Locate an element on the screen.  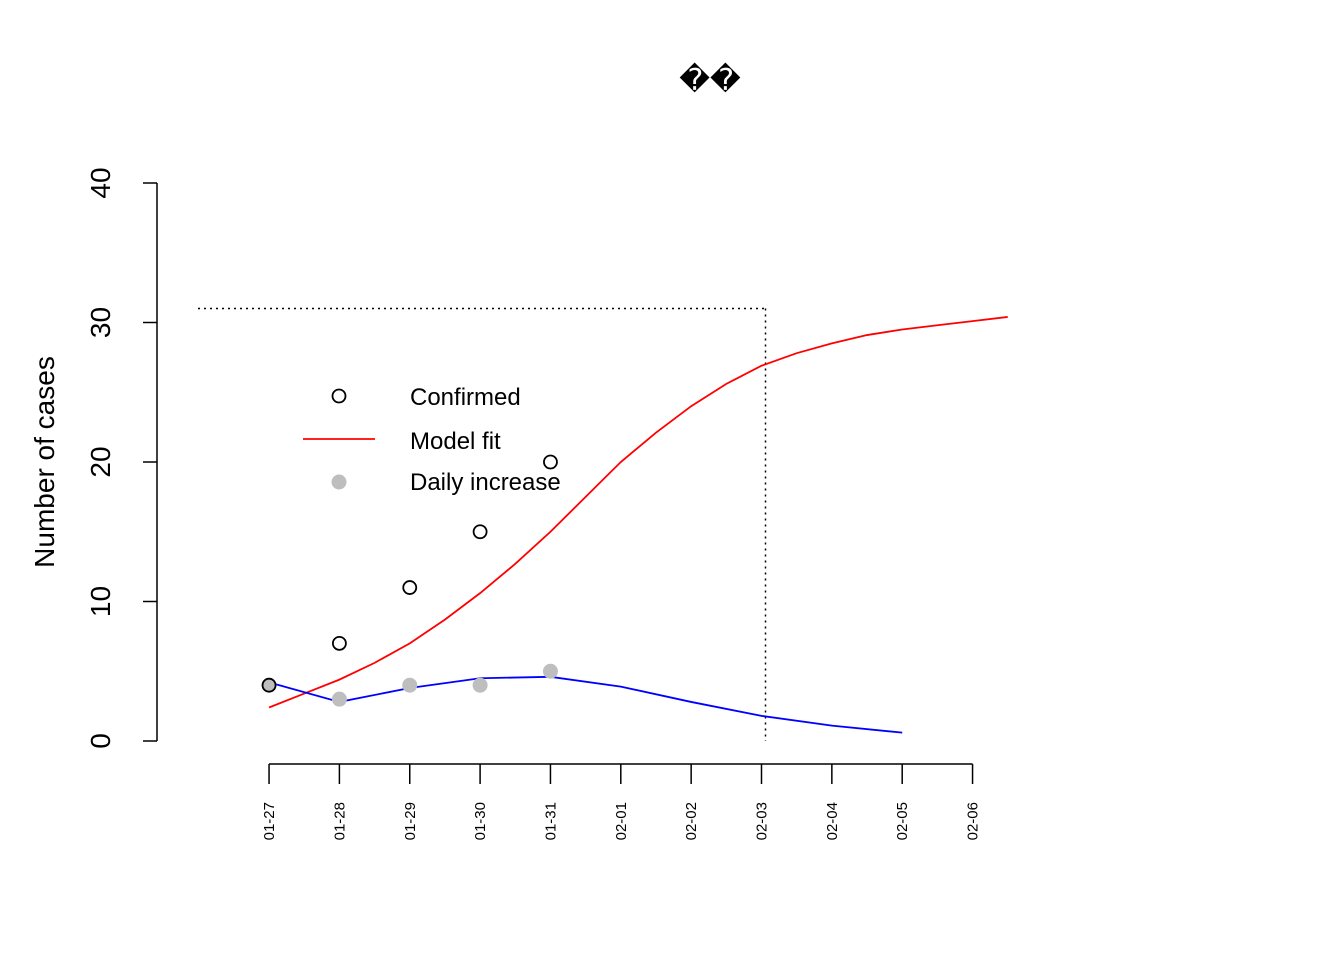
y-tick-label: 30 is located at coordinates (100, 322).